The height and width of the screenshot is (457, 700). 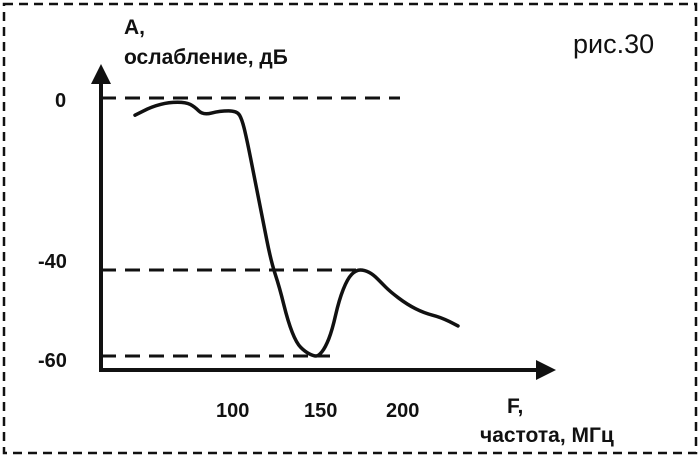 What do you see at coordinates (134, 27) in the screenshot?
I see `y-axis-symbol: А,` at bounding box center [134, 27].